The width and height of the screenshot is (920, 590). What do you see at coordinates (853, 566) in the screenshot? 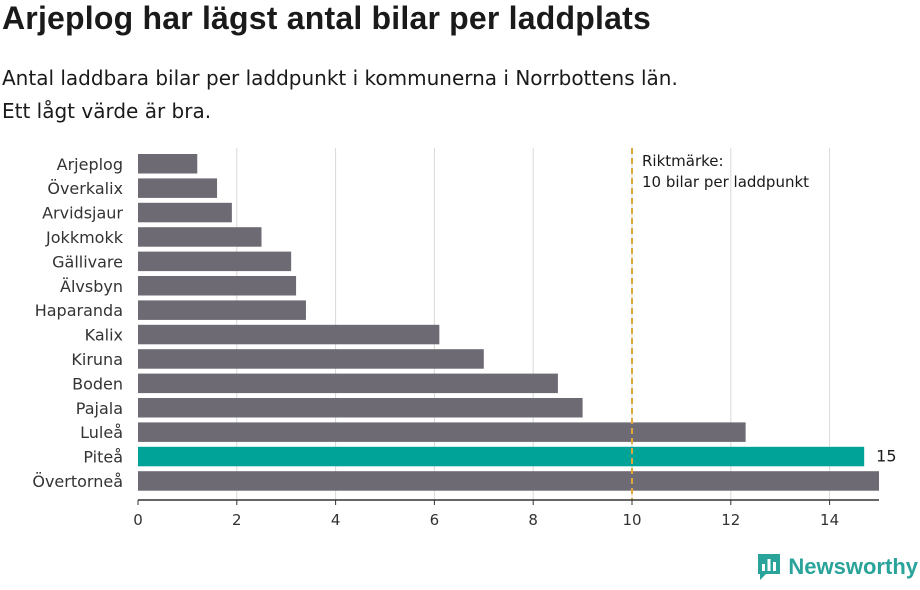
I see `logo-text: Newsworthy` at bounding box center [853, 566].